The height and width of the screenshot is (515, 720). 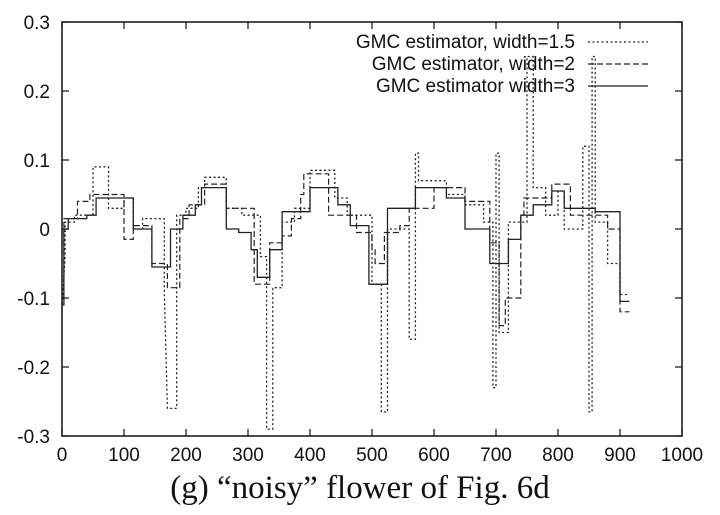 I want to click on x-tick-label: 400, so click(x=310, y=455).